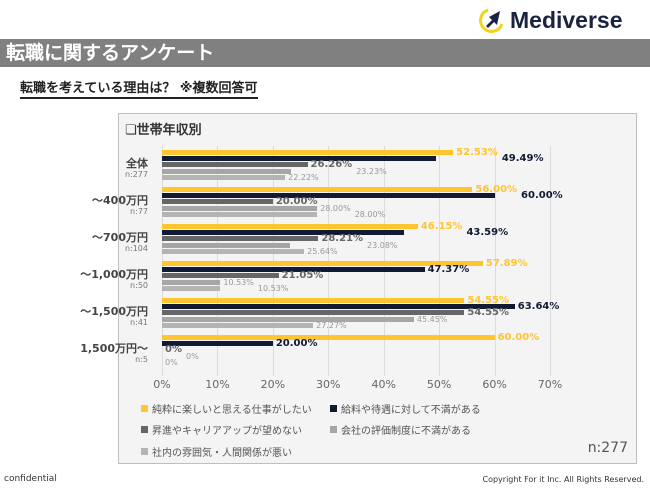 This screenshot has width=650, height=488. What do you see at coordinates (141, 359) in the screenshot?
I see `sample-size-label: n:5` at bounding box center [141, 359].